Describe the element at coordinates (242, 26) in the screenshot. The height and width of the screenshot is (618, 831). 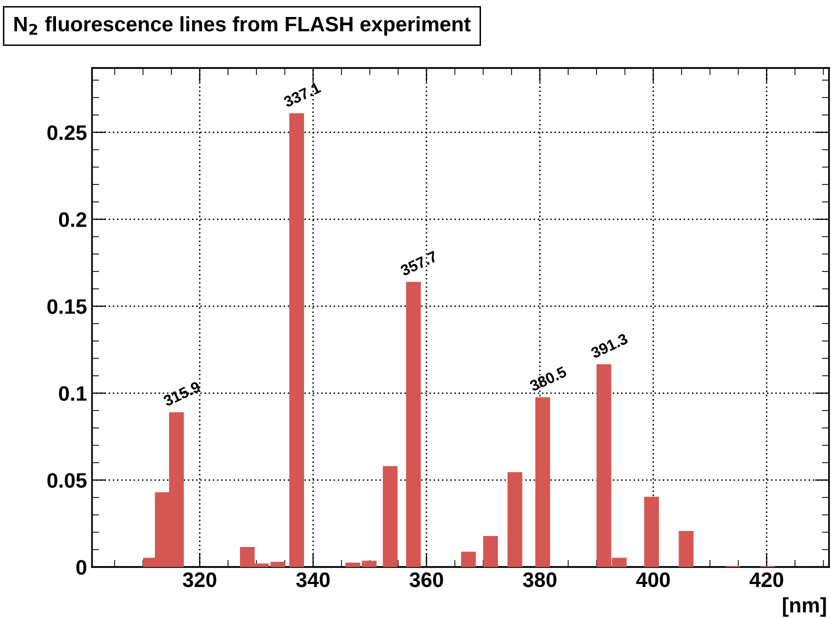
I see `chart-title: N$_{2}$ fluorescence lines from FLASH experiment` at that location.